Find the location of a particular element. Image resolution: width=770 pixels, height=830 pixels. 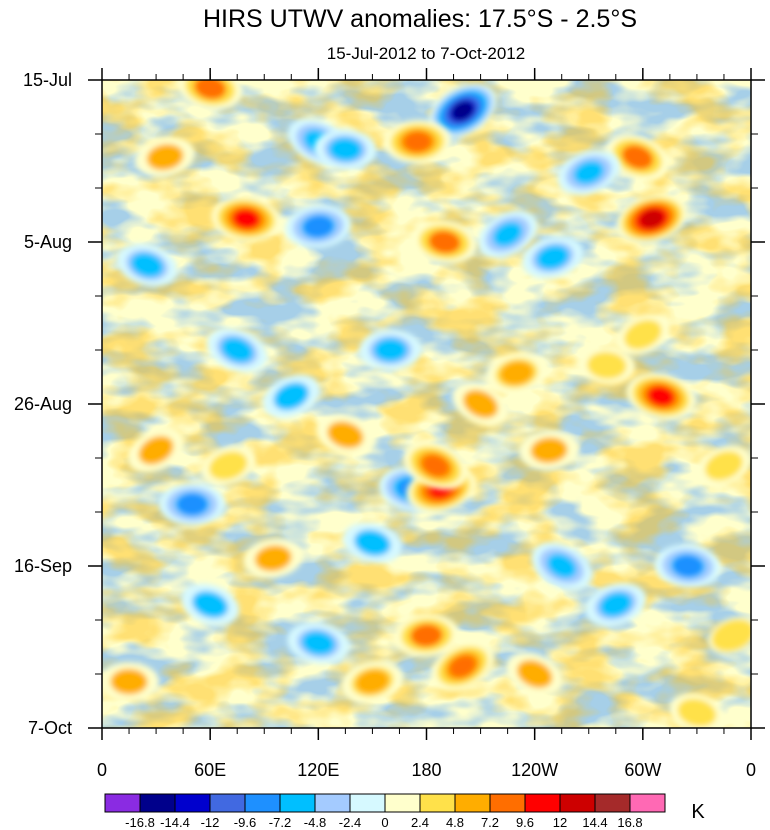

colorbar-label: -2.4 is located at coordinates (350, 822).